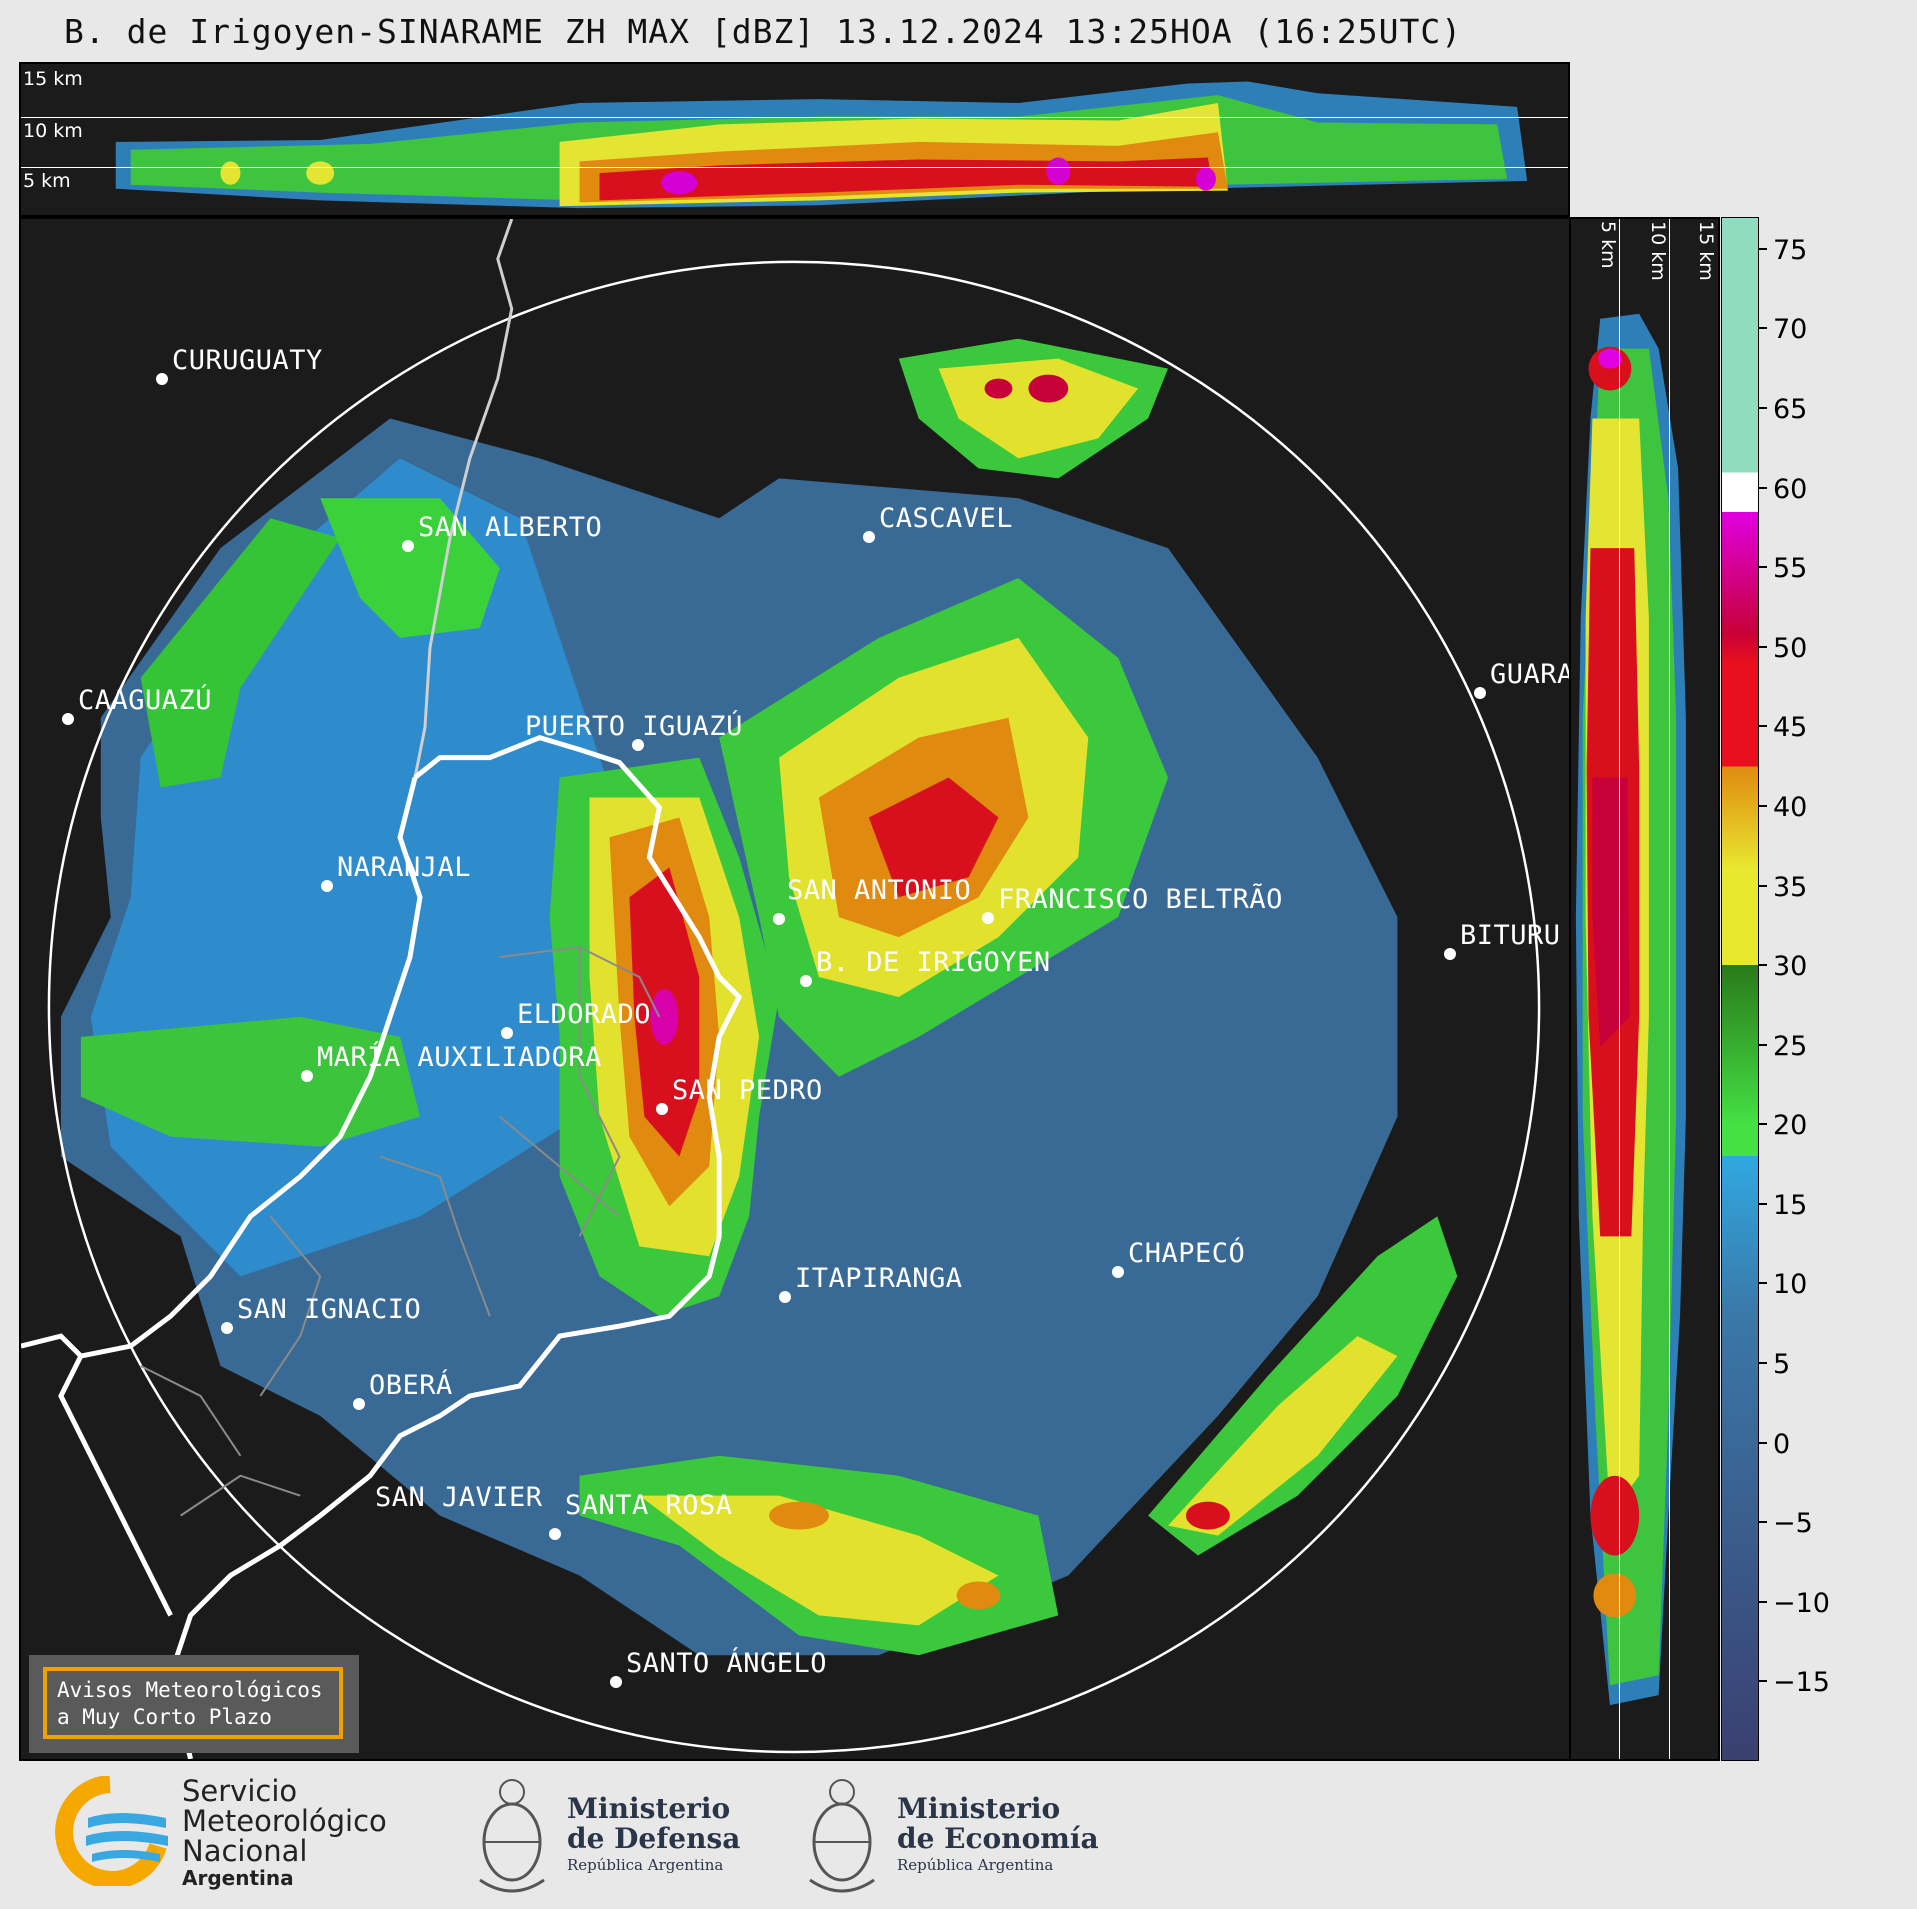 This screenshot has height=1909, width=1917. What do you see at coordinates (933, 962) in the screenshot?
I see `city-label: B. DE IRIGOYEN` at bounding box center [933, 962].